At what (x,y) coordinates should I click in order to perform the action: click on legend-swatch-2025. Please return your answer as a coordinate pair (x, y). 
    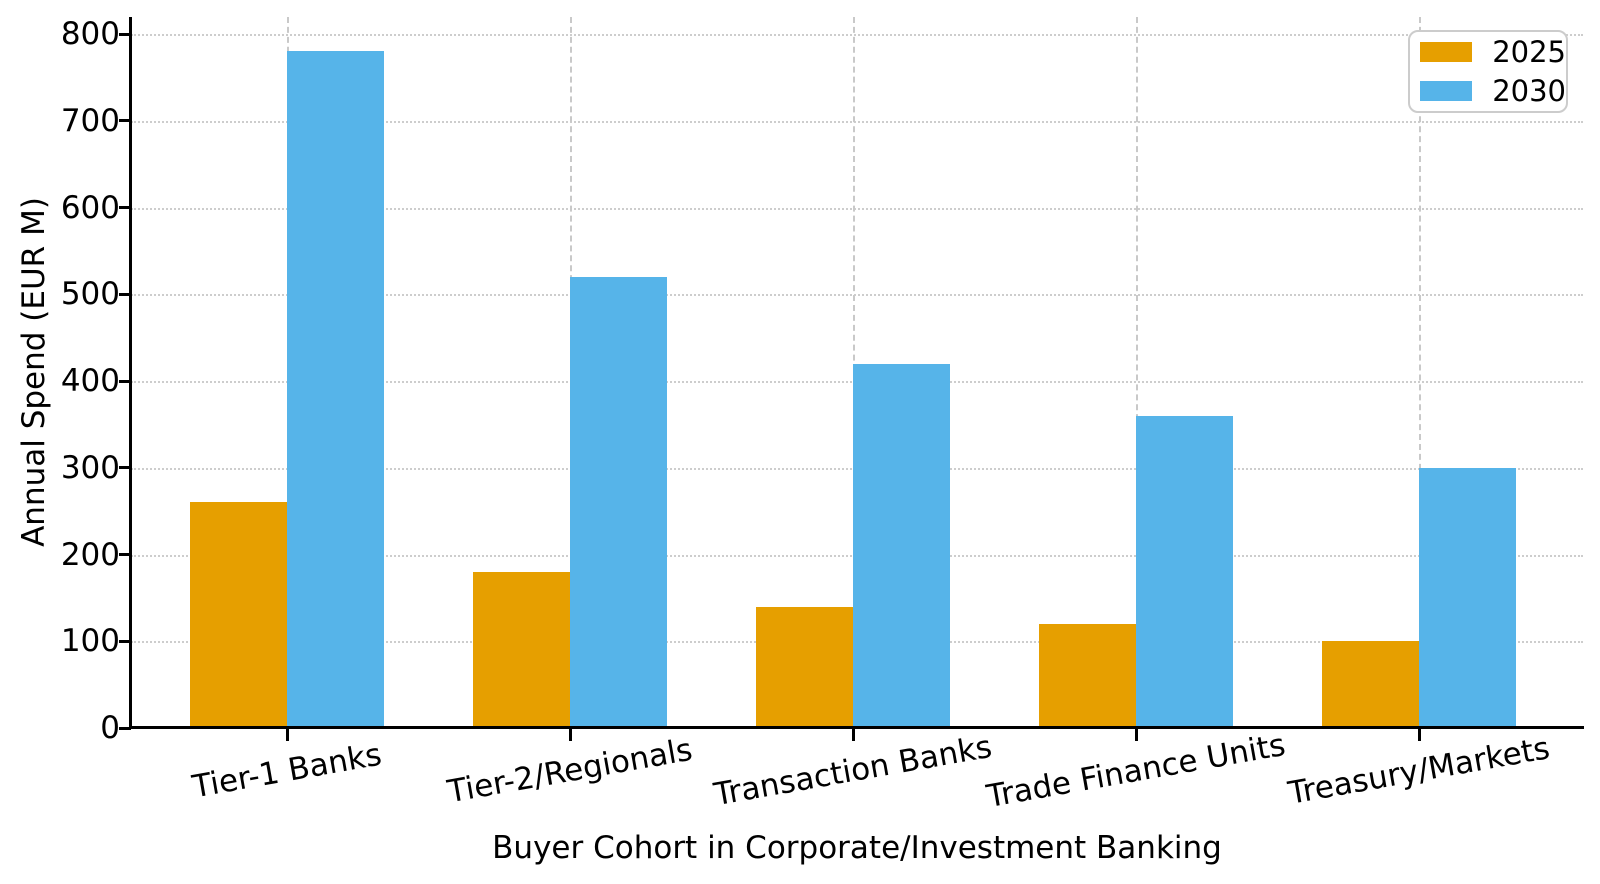
    Looking at the image, I should click on (1446, 52).